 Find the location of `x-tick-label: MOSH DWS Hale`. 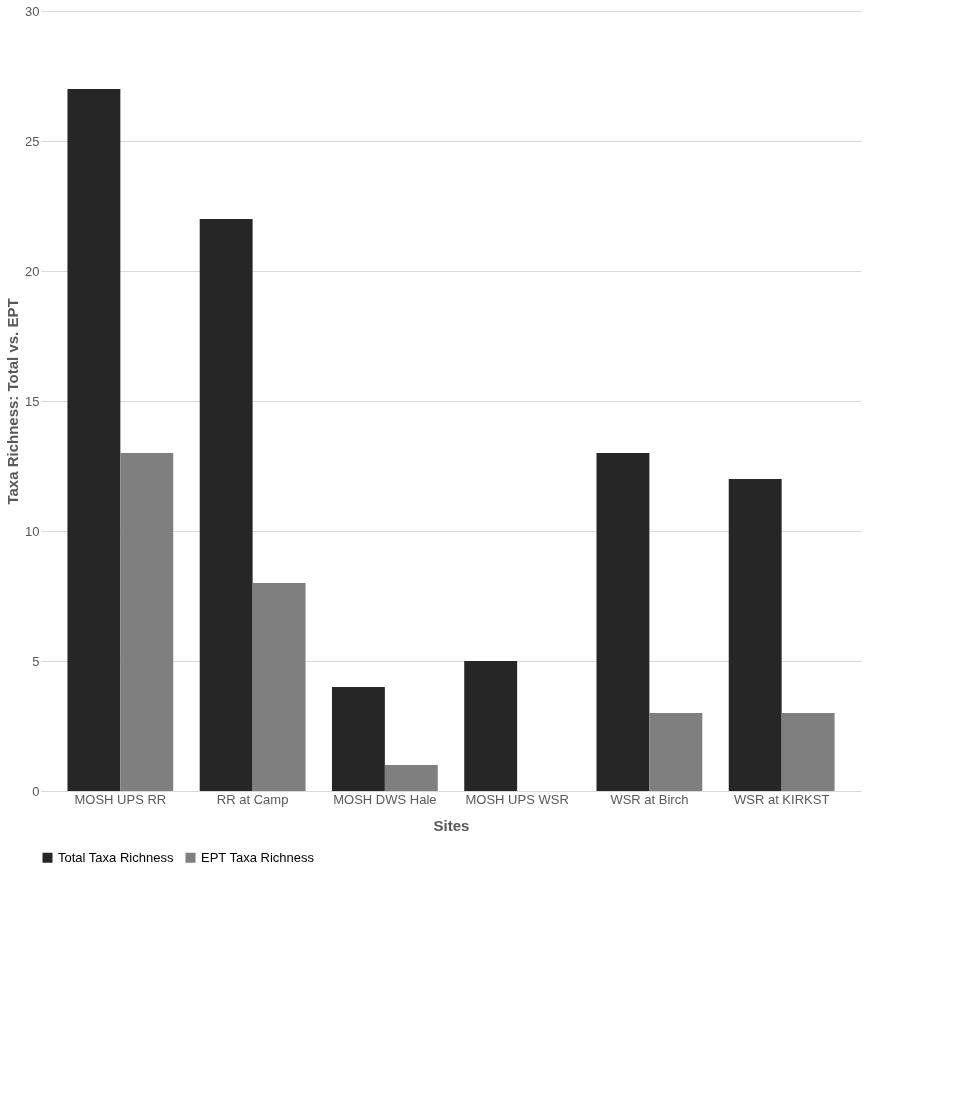

x-tick-label: MOSH DWS Hale is located at coordinates (385, 799).